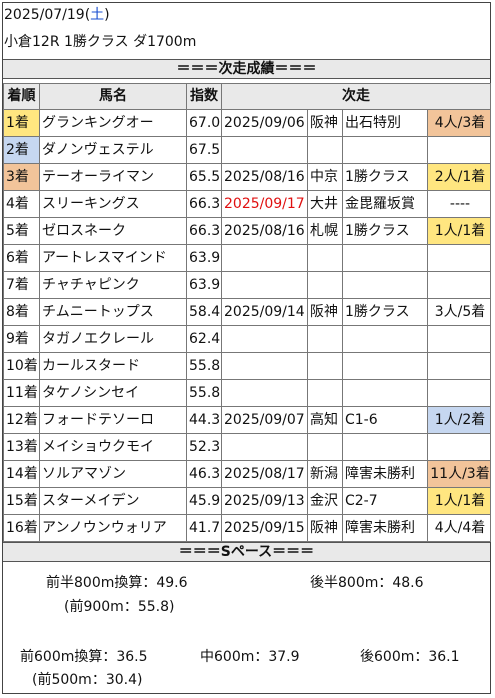 This screenshot has width=495, height=698. What do you see at coordinates (21, 474) in the screenshot?
I see `rank-cell: 14着` at bounding box center [21, 474].